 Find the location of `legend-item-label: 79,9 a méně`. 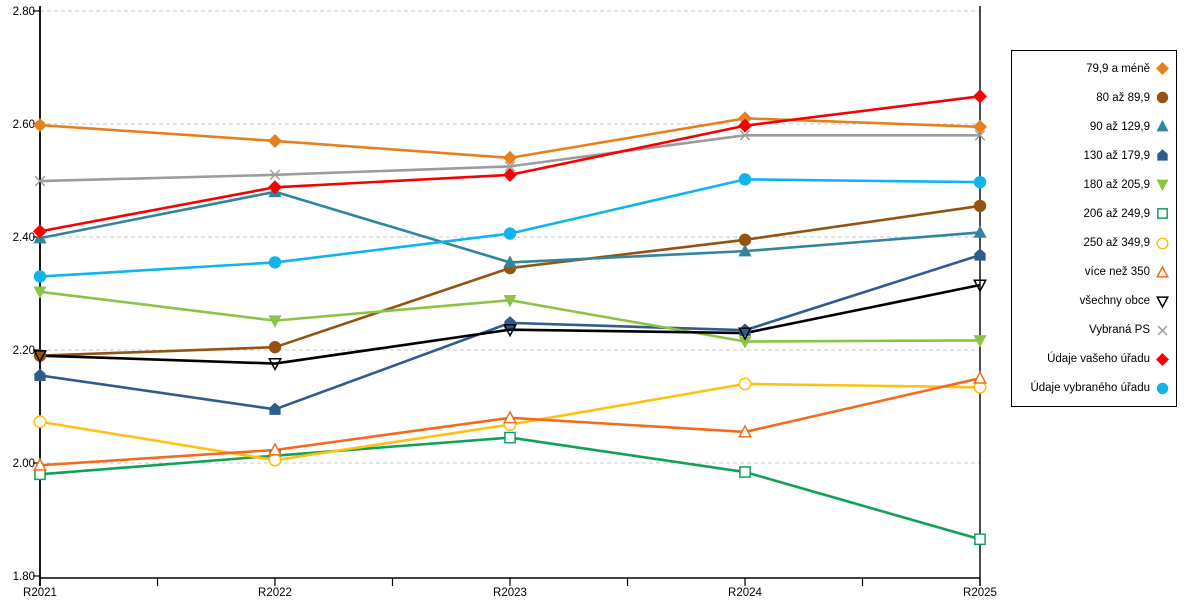

legend-item-label: 79,9 a méně is located at coordinates (1118, 68).